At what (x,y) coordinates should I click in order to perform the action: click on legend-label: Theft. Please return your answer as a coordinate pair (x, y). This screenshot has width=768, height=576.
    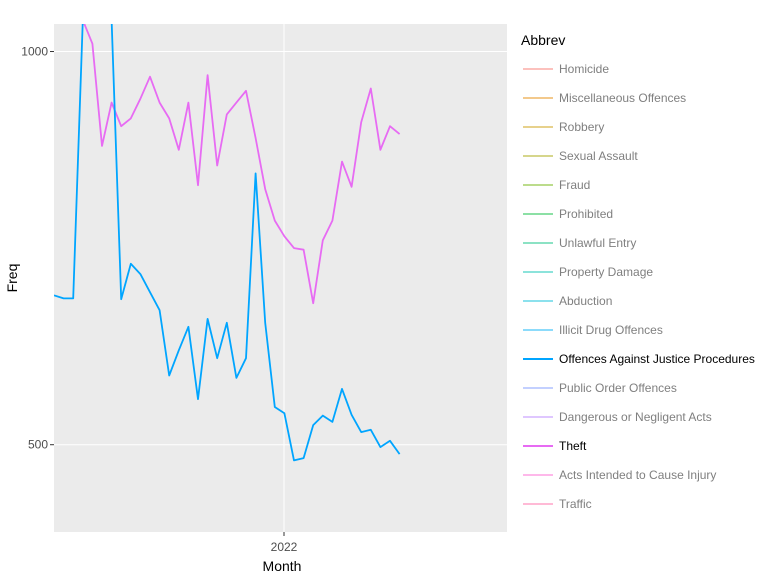
    Looking at the image, I should click on (573, 445).